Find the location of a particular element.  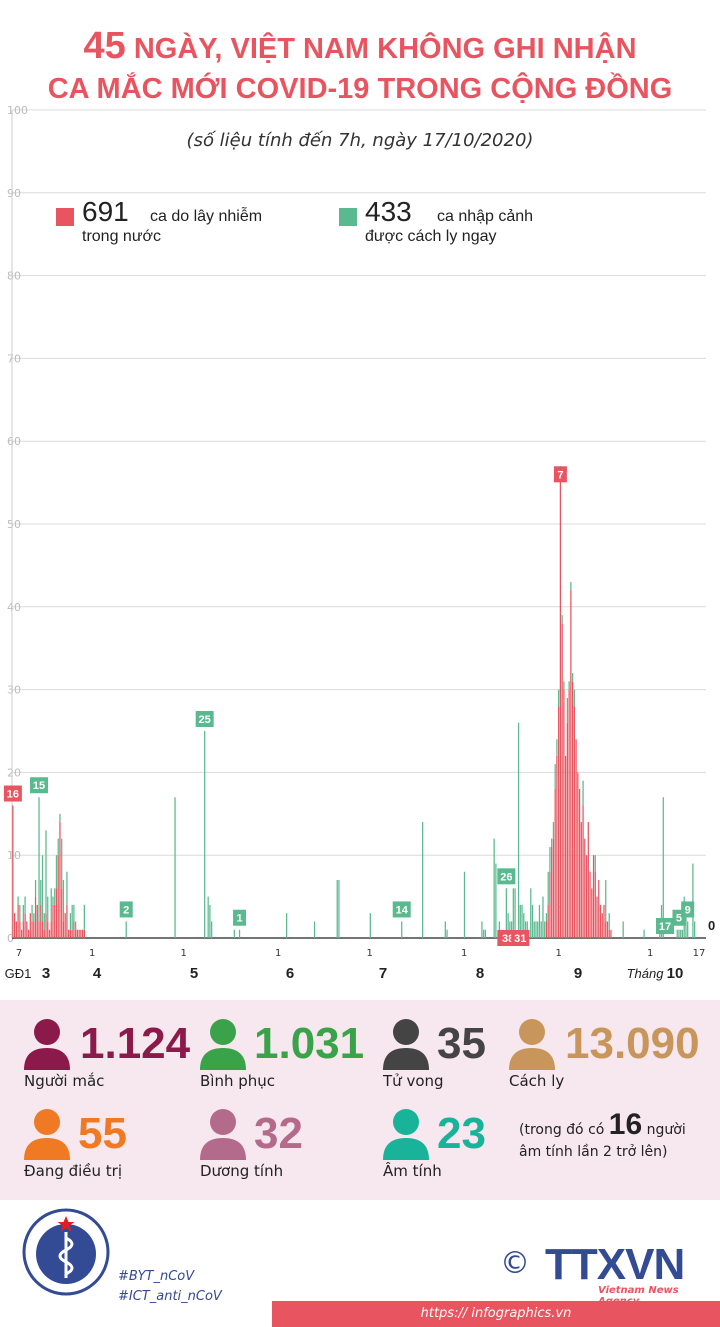

note-line2: âm tính lần 2 trở lên) is located at coordinates (593, 1152).